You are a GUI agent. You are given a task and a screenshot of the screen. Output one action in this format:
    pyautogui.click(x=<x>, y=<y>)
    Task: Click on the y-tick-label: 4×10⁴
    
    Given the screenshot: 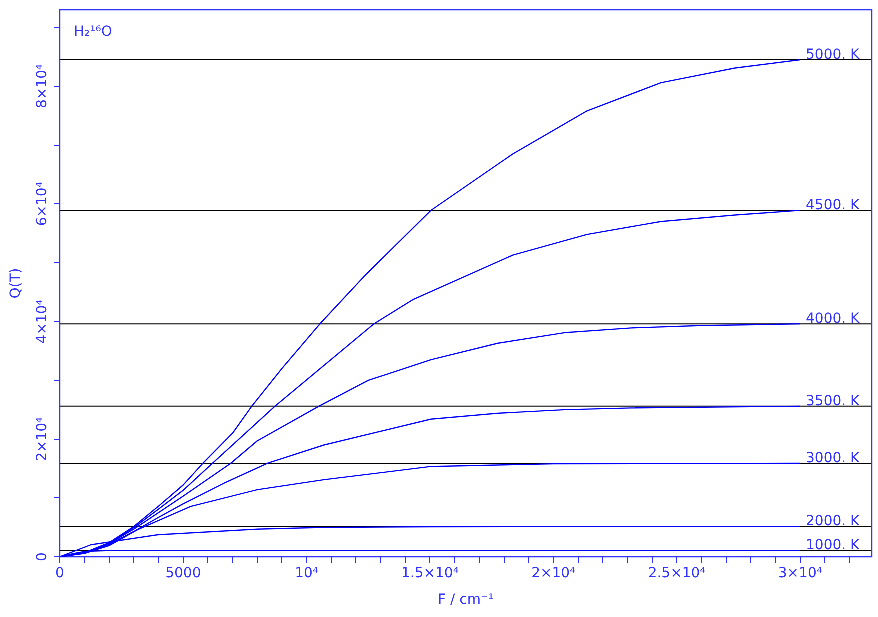 What is the action you would take?
    pyautogui.click(x=42, y=321)
    